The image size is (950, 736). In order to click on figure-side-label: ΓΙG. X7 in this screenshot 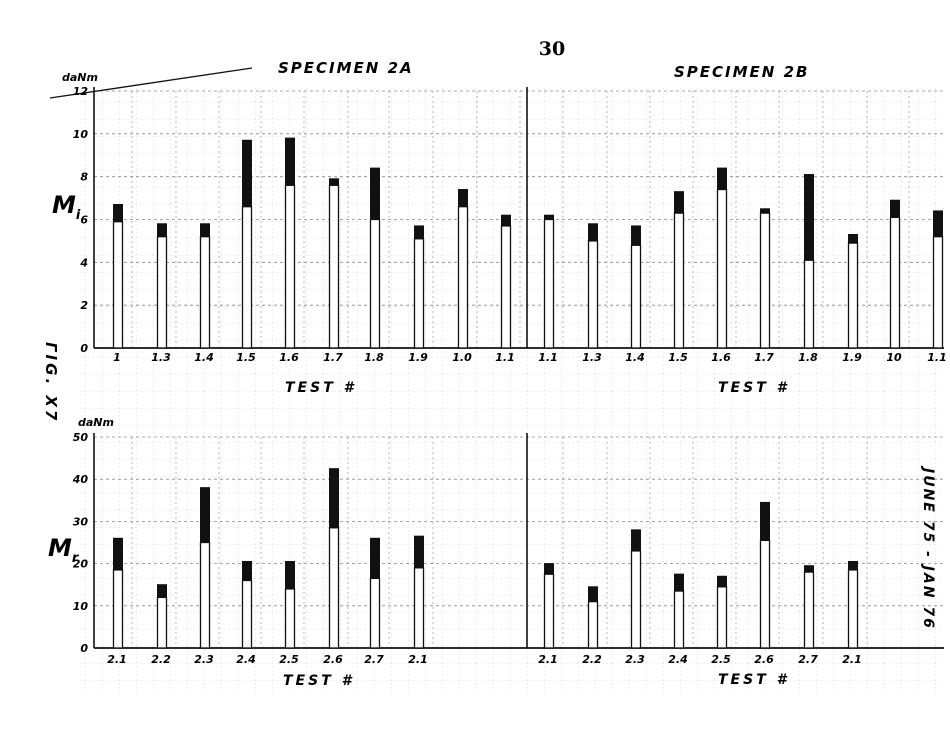, I will do `click(51, 382)`.